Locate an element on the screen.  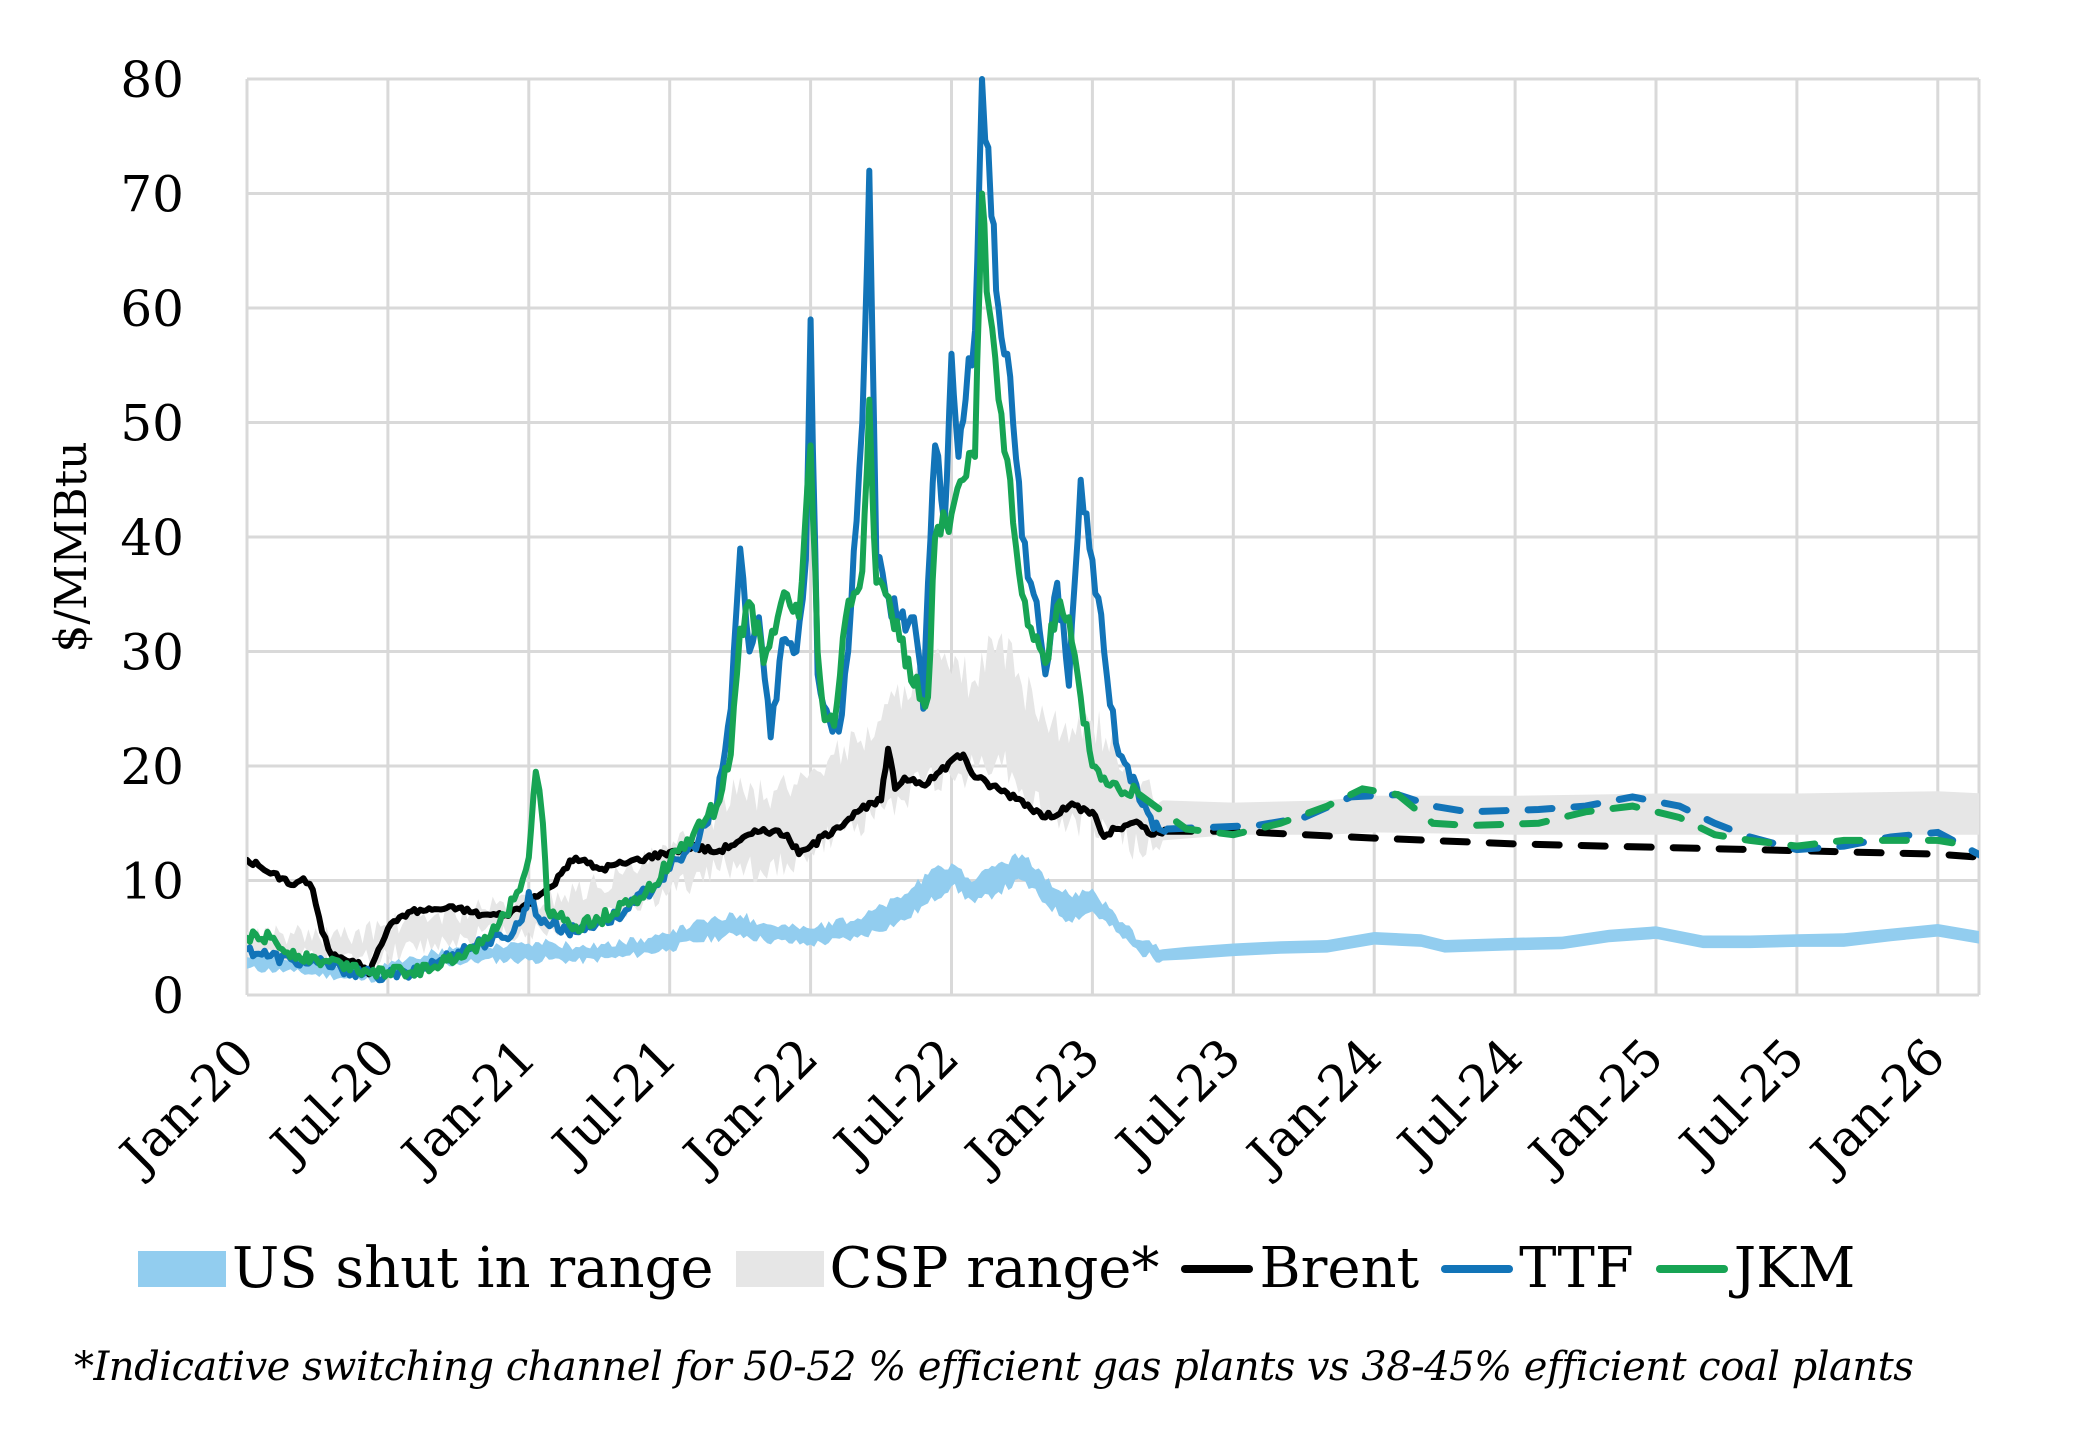
legend-swatch-csp is located at coordinates (779, 1268).